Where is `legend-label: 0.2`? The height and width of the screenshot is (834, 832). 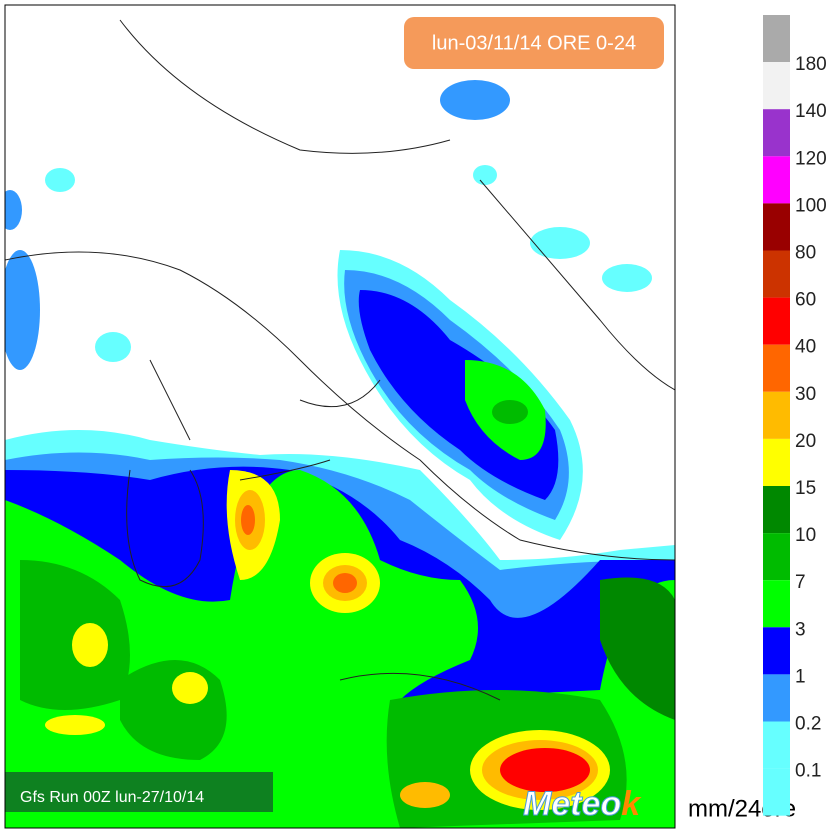 legend-label: 0.2 is located at coordinates (808, 724).